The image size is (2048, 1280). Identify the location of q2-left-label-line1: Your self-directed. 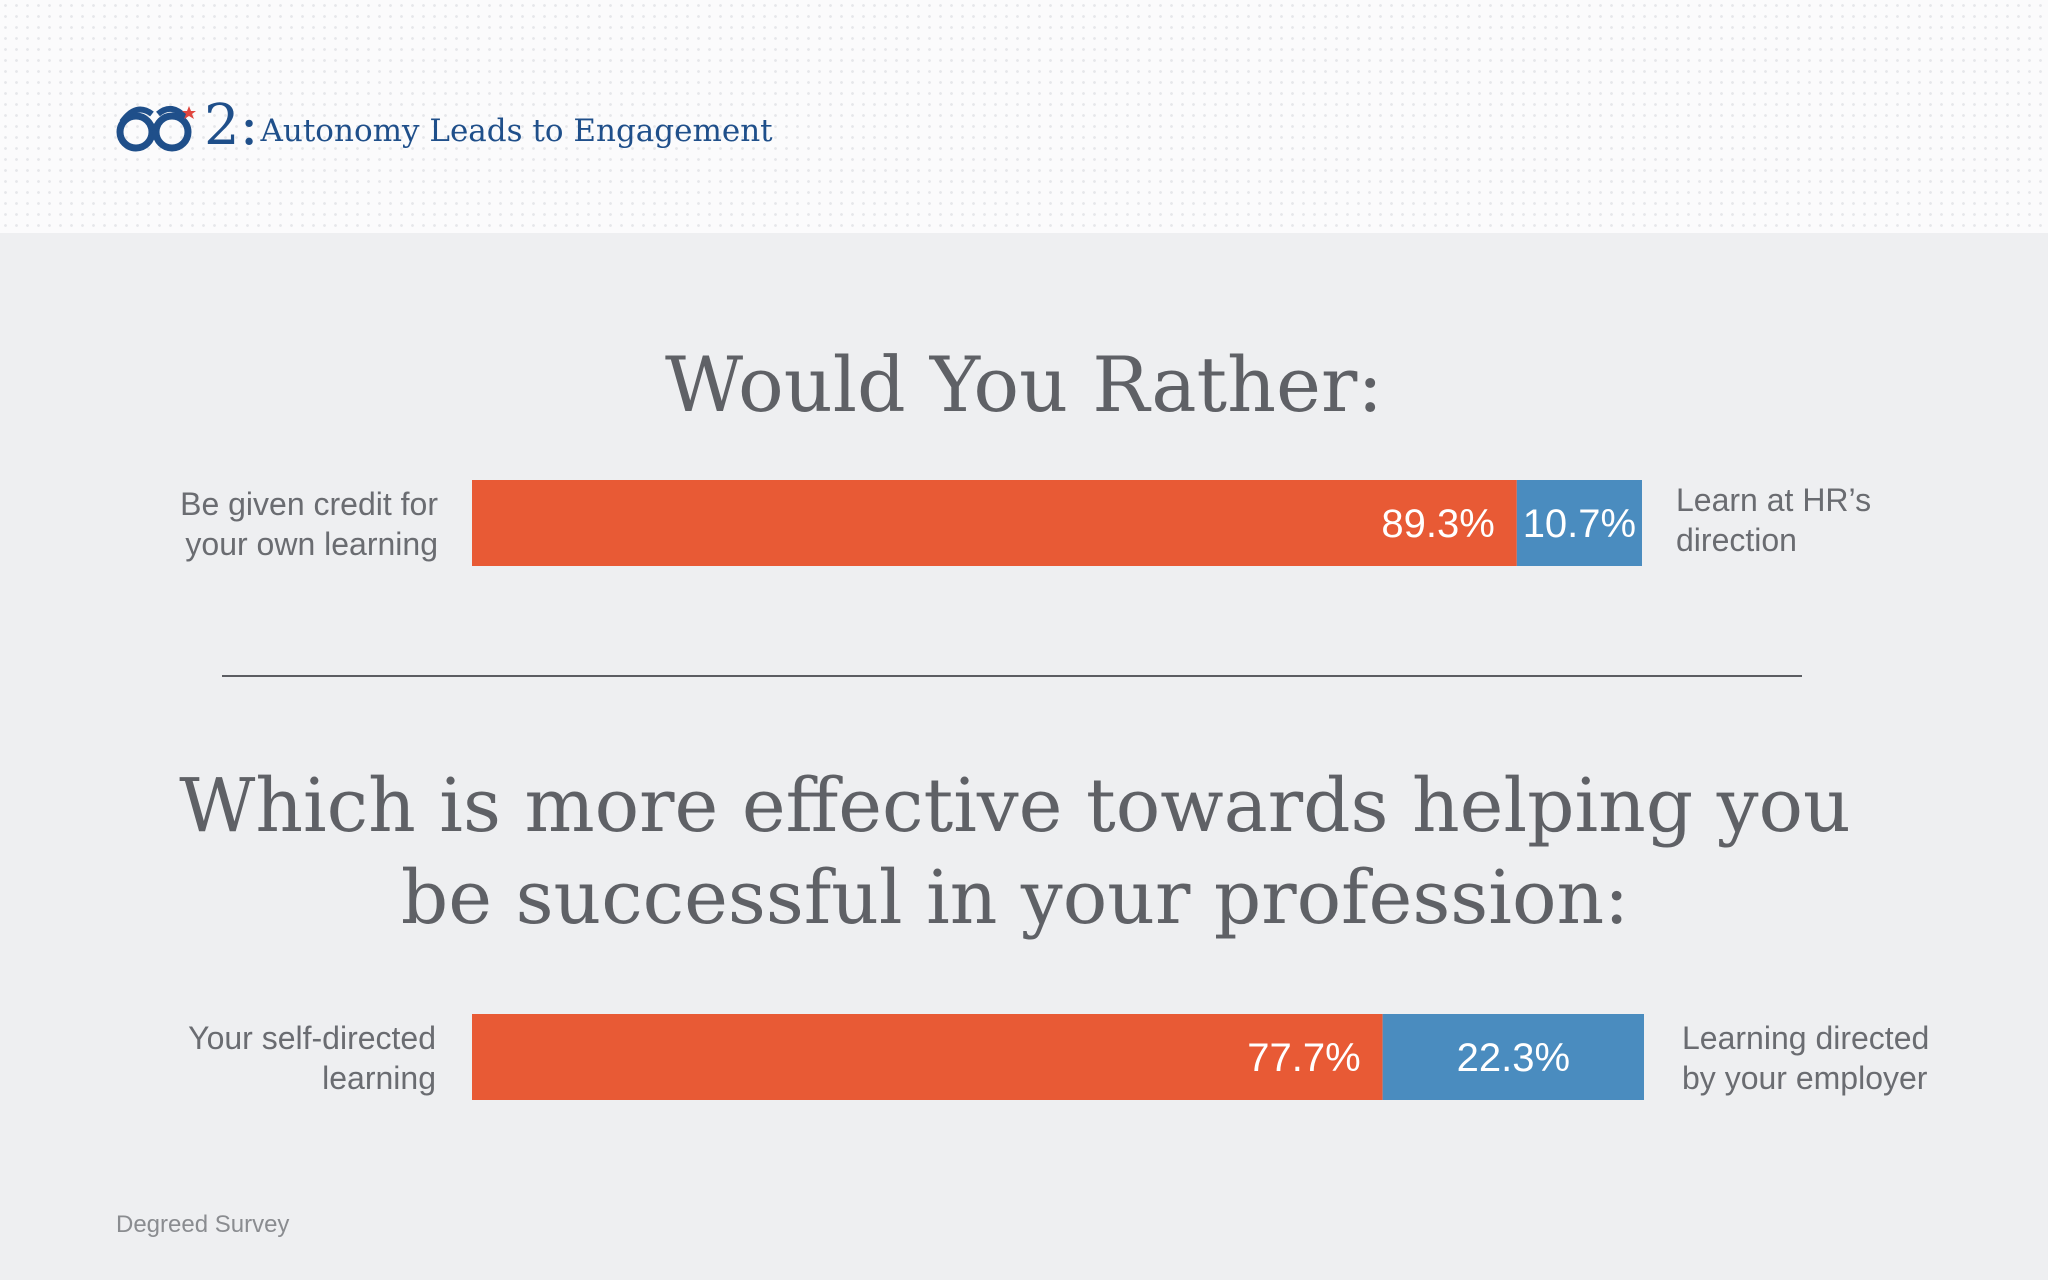
(312, 1038).